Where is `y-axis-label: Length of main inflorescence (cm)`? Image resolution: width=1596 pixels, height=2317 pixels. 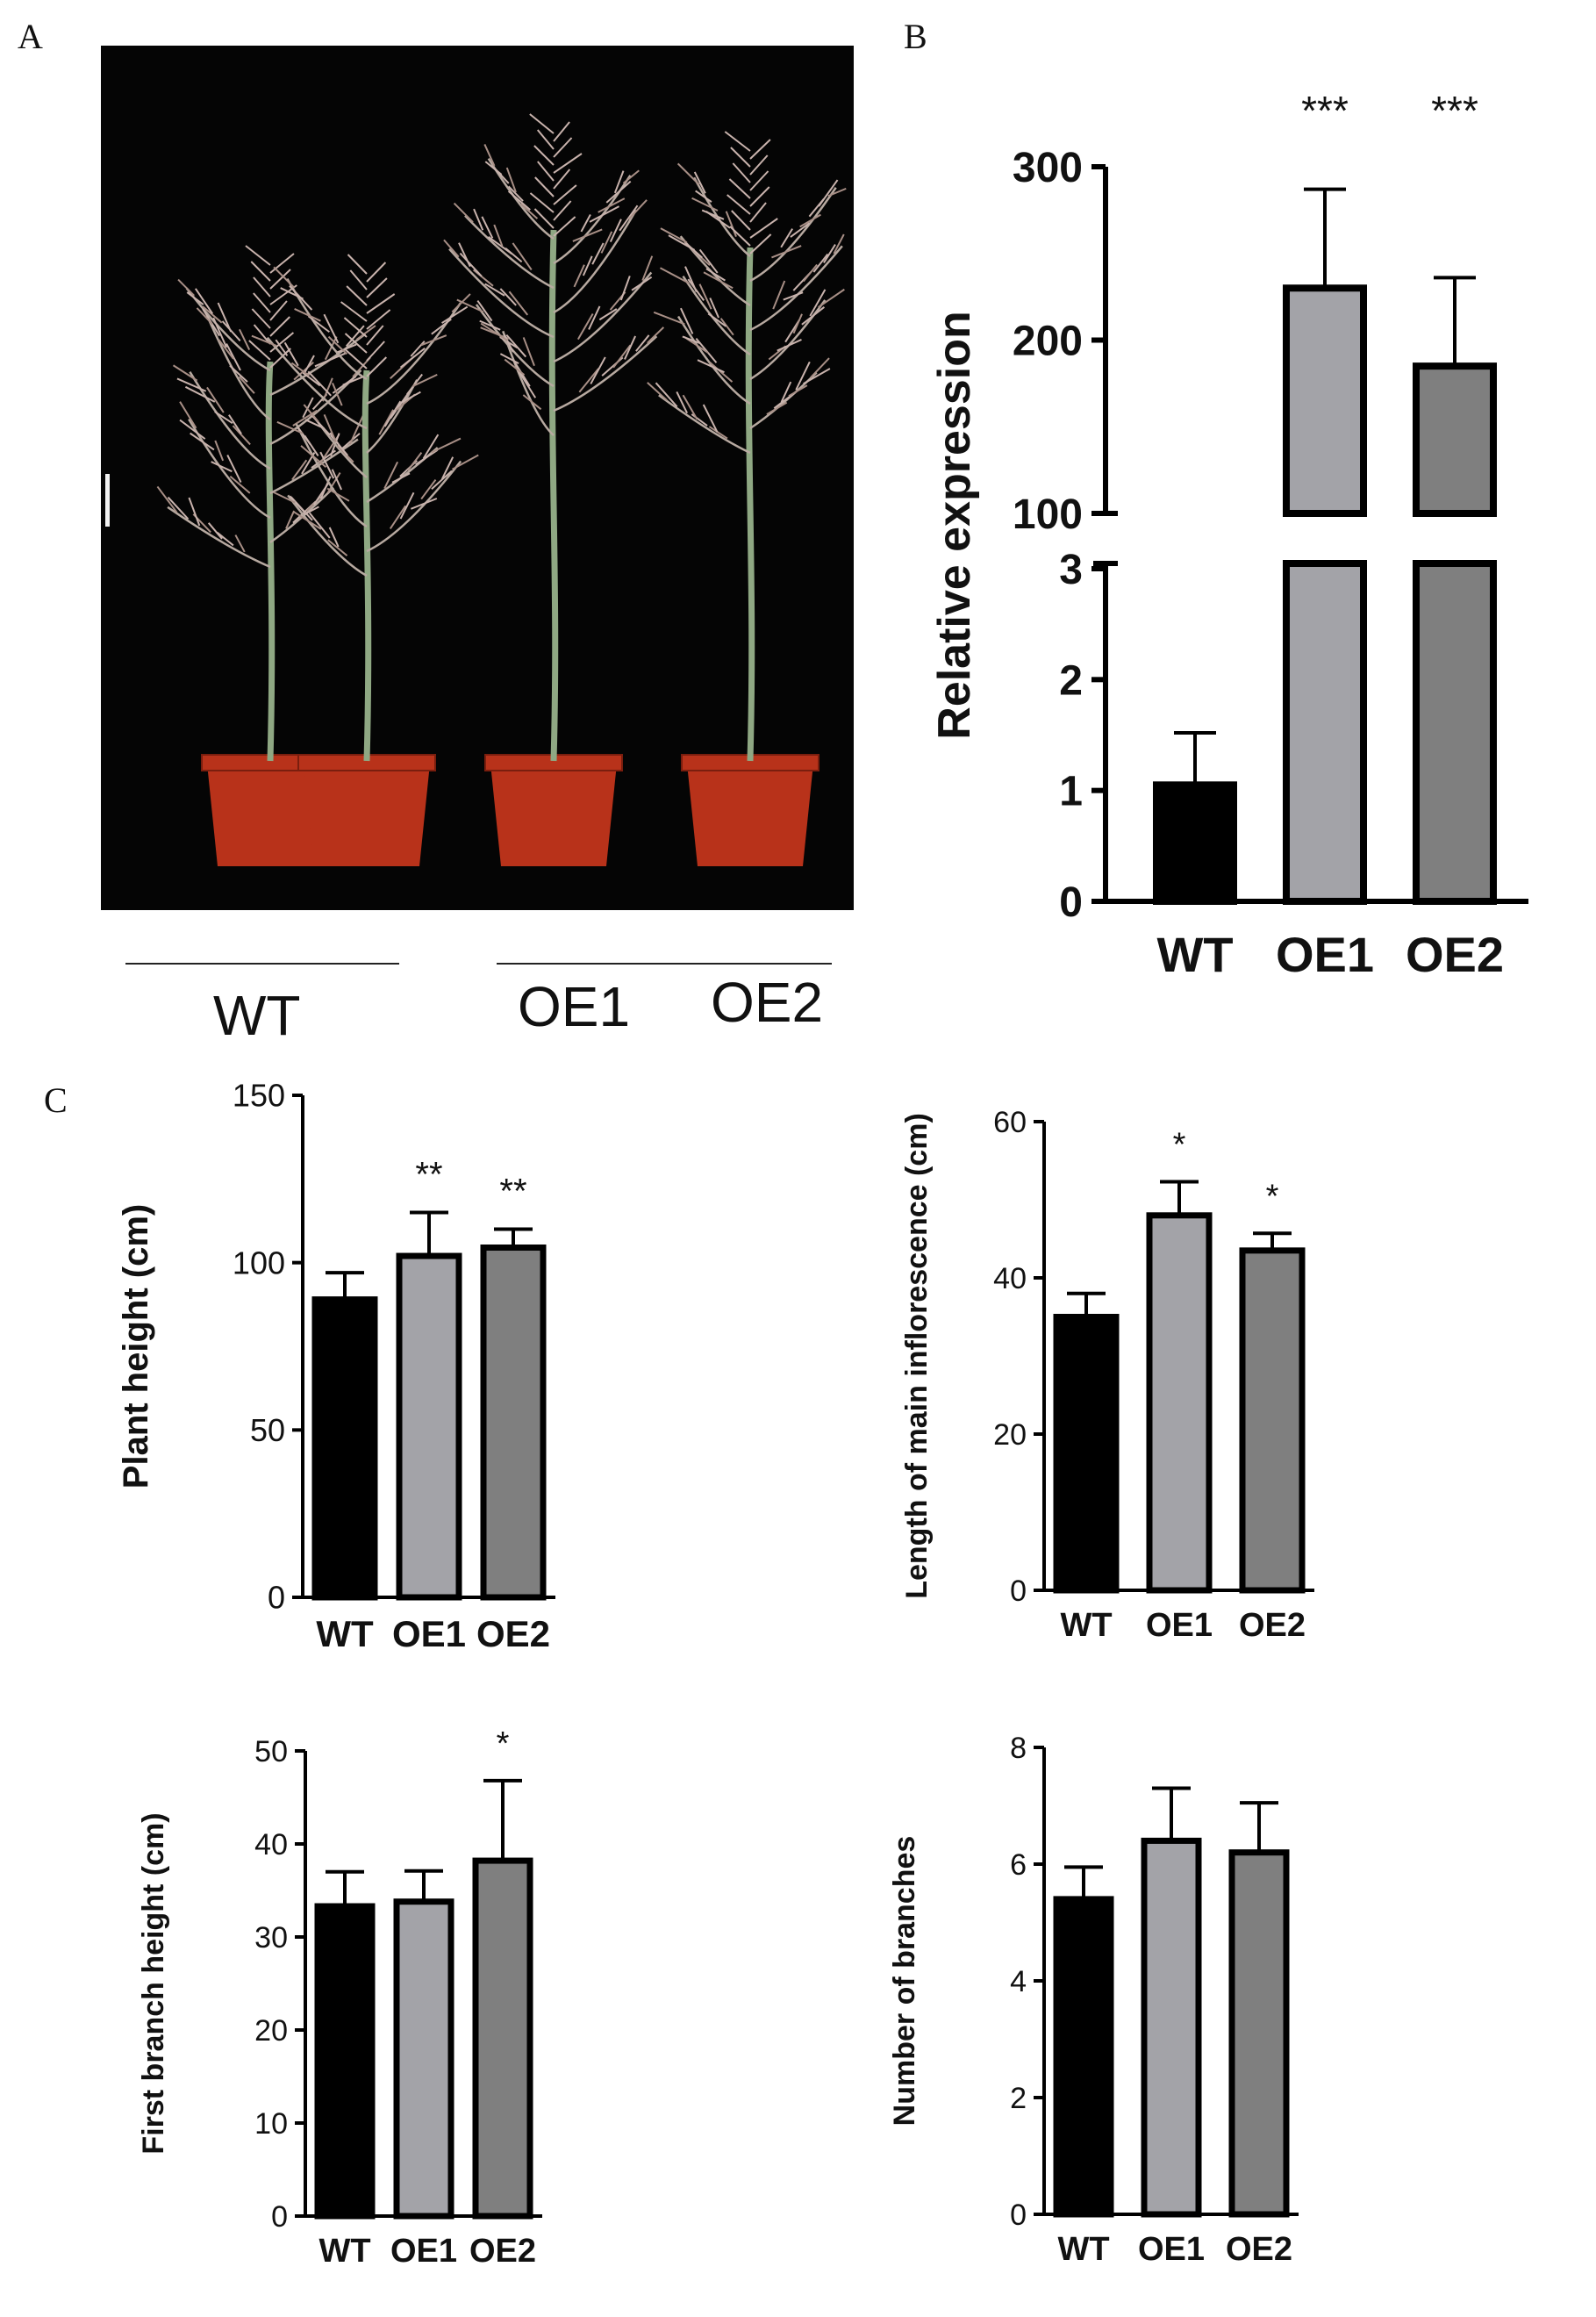 y-axis-label: Length of main inflorescence (cm) is located at coordinates (917, 1356).